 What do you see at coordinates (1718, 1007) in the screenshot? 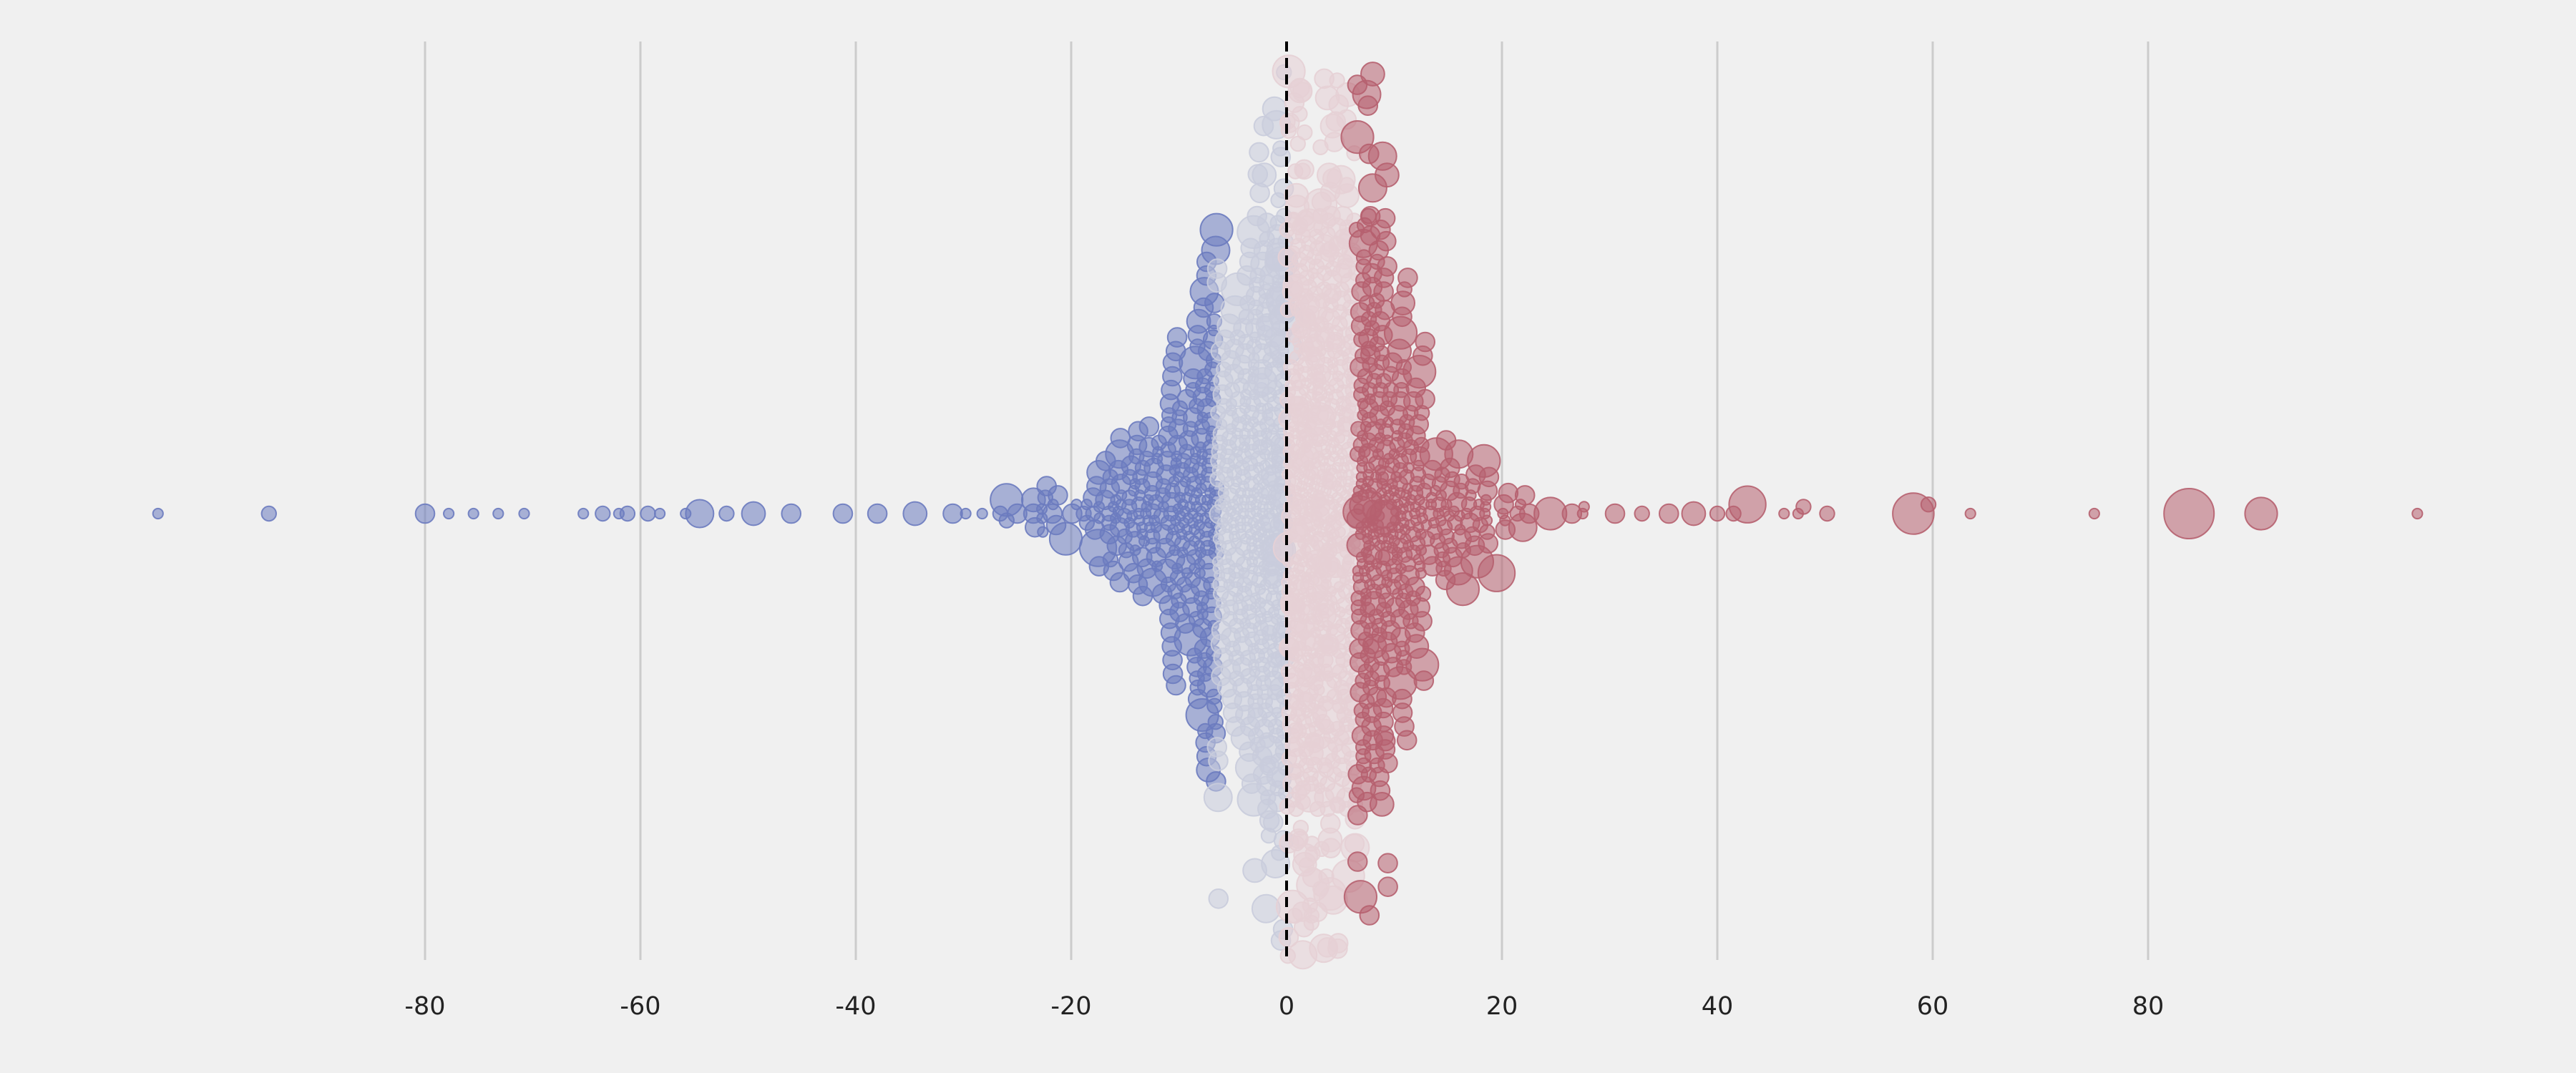
I see `x-tick-label: 40` at bounding box center [1718, 1007].